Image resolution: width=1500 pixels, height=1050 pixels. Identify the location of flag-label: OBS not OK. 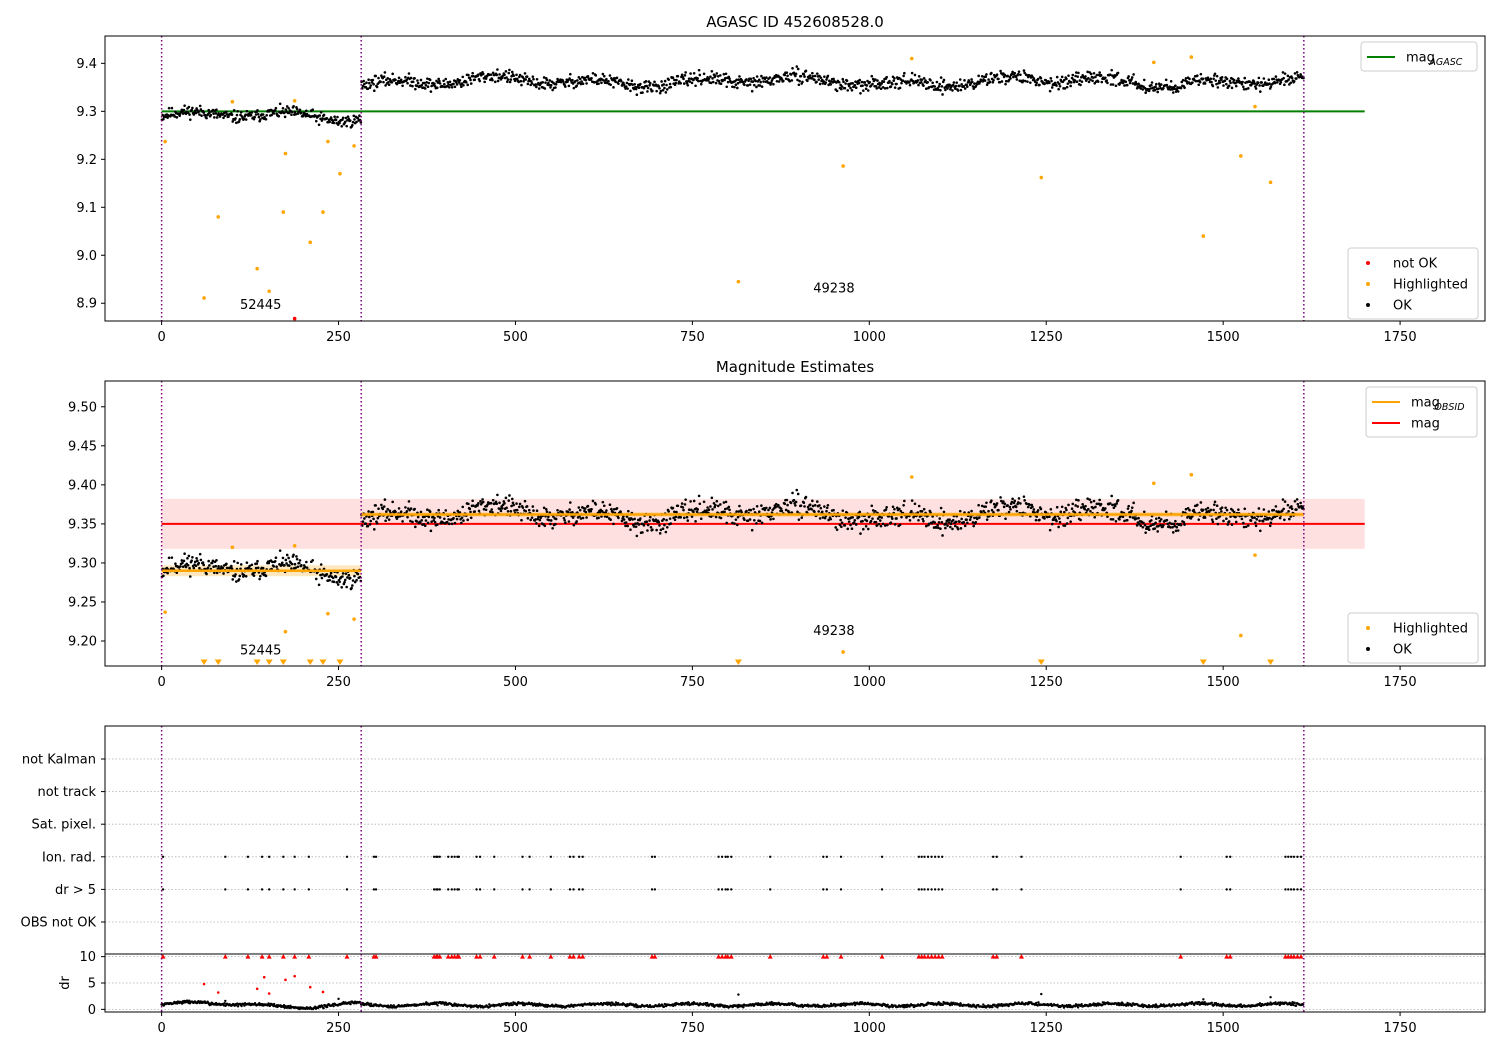
(59, 923).